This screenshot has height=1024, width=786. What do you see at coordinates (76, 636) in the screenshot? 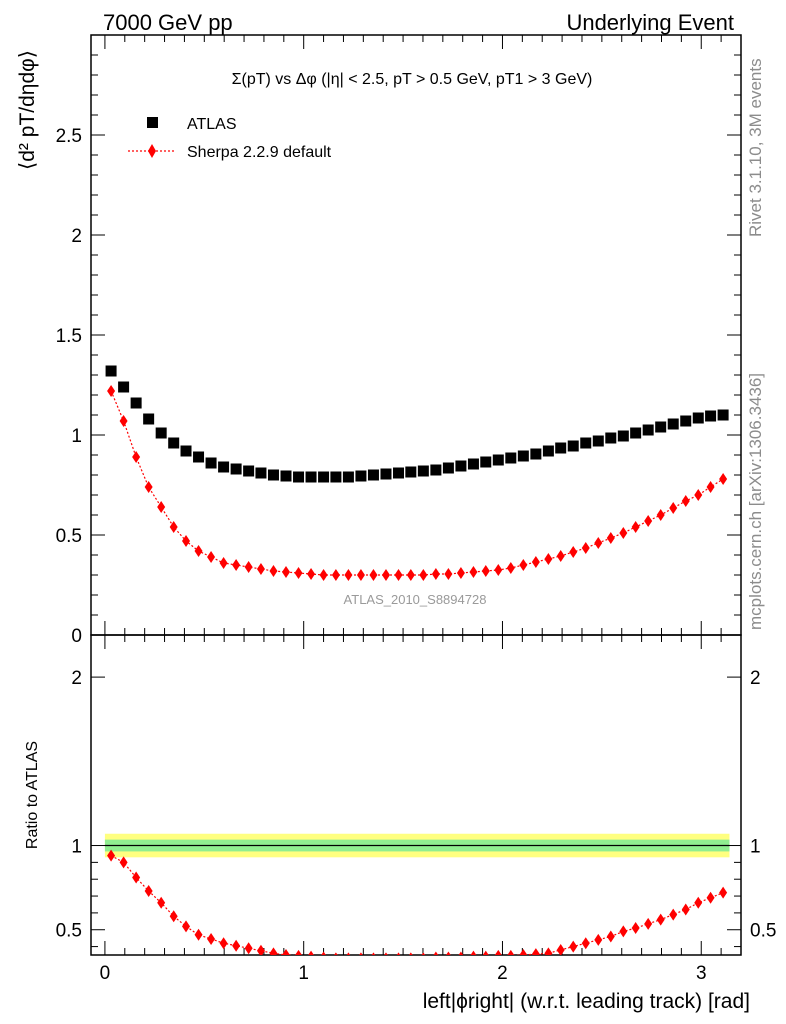
I see `main-y-tick-label: 0` at bounding box center [76, 636].